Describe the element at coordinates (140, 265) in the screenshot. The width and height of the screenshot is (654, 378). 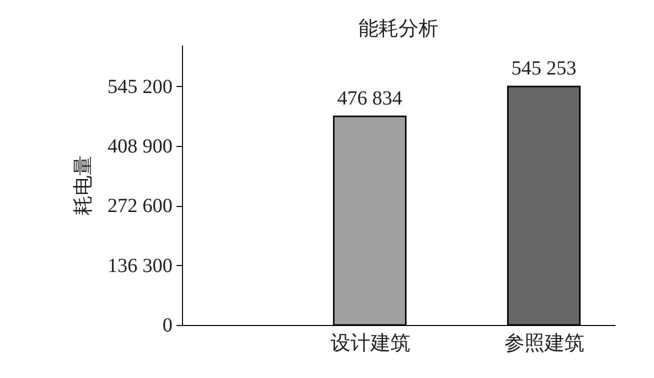
I see `y-tick-label: 136 300` at that location.